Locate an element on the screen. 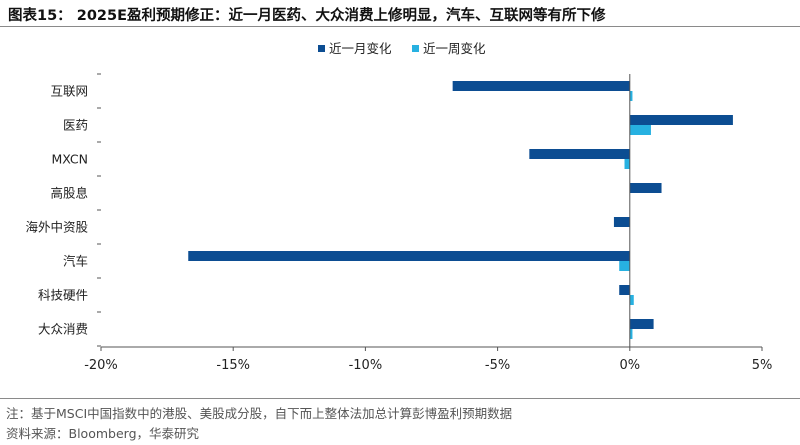 The width and height of the screenshot is (800, 445). category-label-1: 互联网 is located at coordinates (69, 91).